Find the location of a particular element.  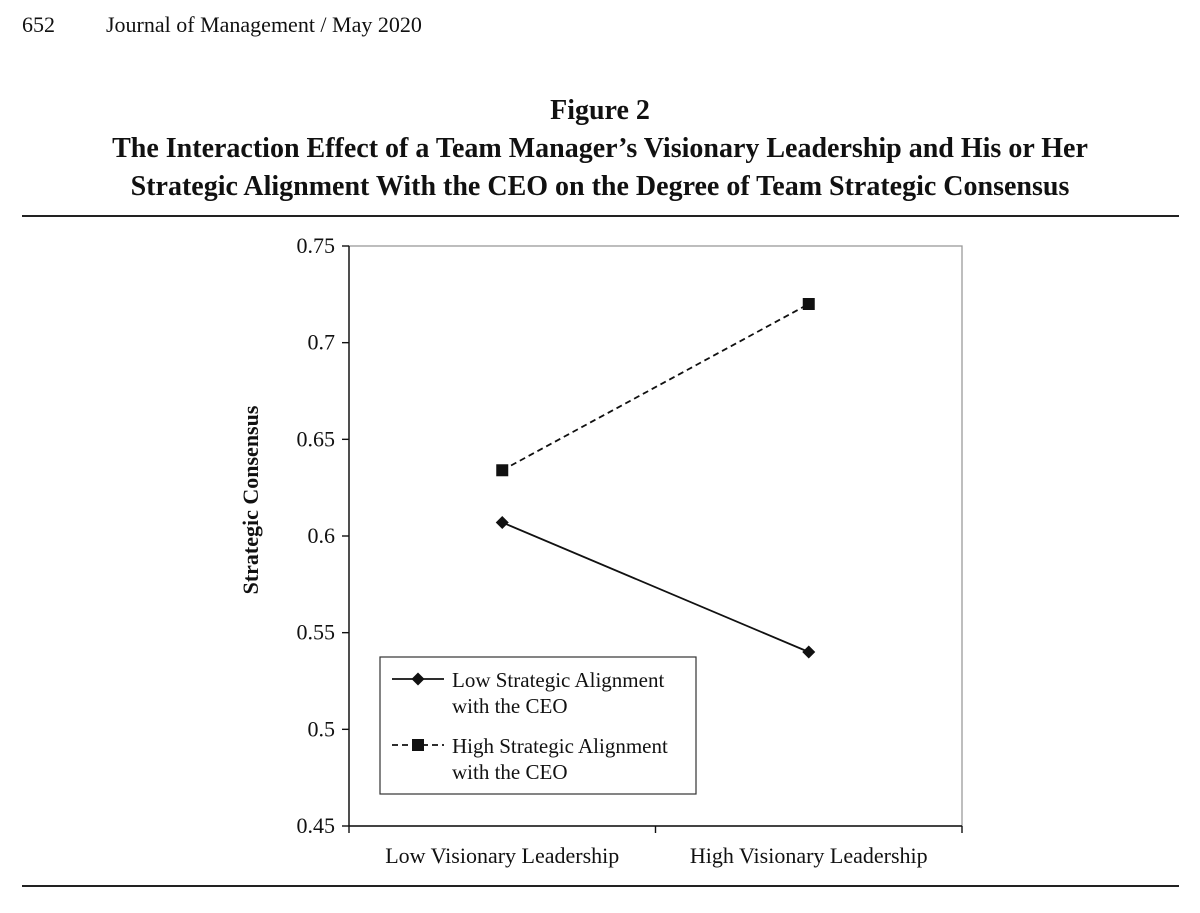

y-tick-label: 0.5 is located at coordinates (322, 728).